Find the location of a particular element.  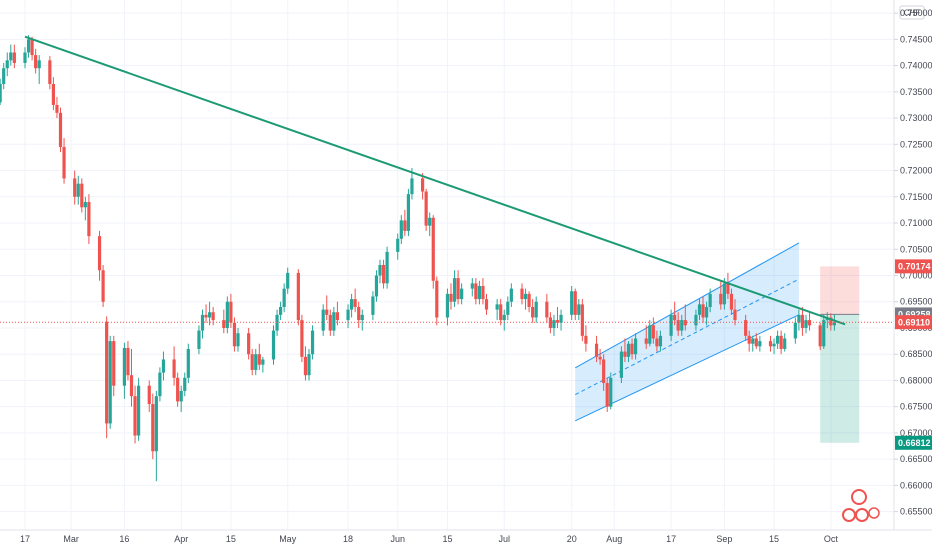

stop-loss-zone is located at coordinates (840, 290).